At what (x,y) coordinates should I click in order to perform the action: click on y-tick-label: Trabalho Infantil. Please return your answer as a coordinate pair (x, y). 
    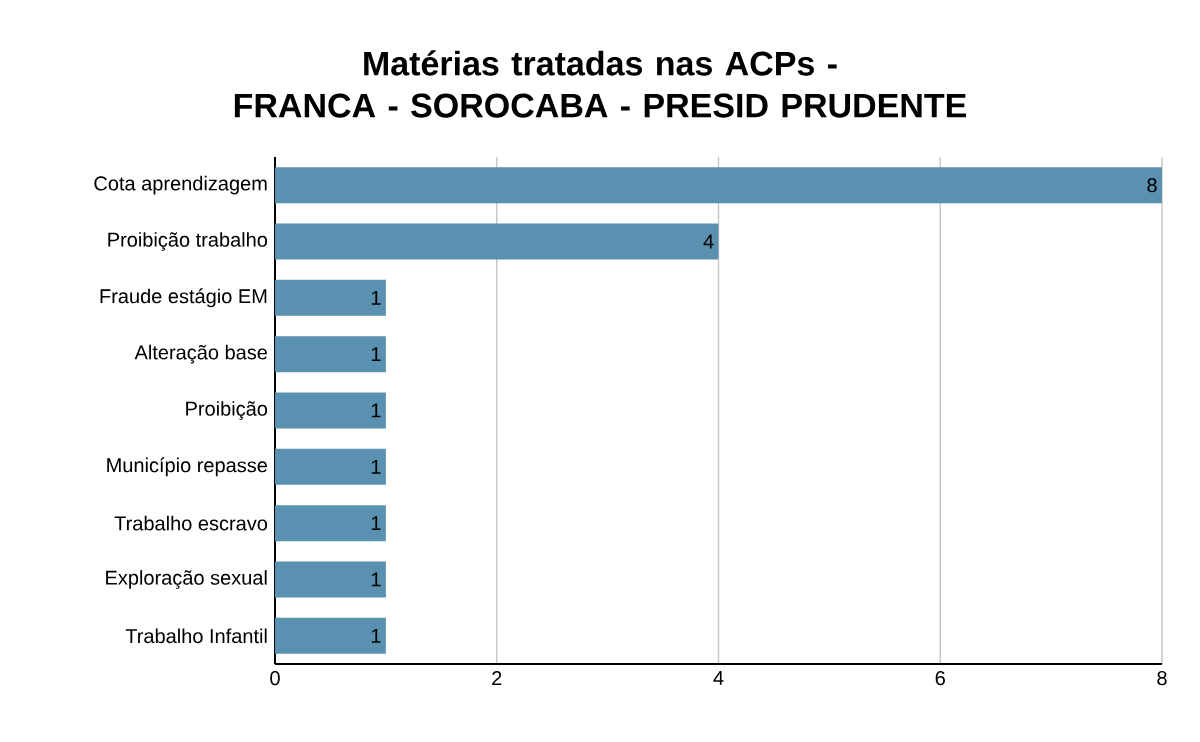
    Looking at the image, I should click on (196, 636).